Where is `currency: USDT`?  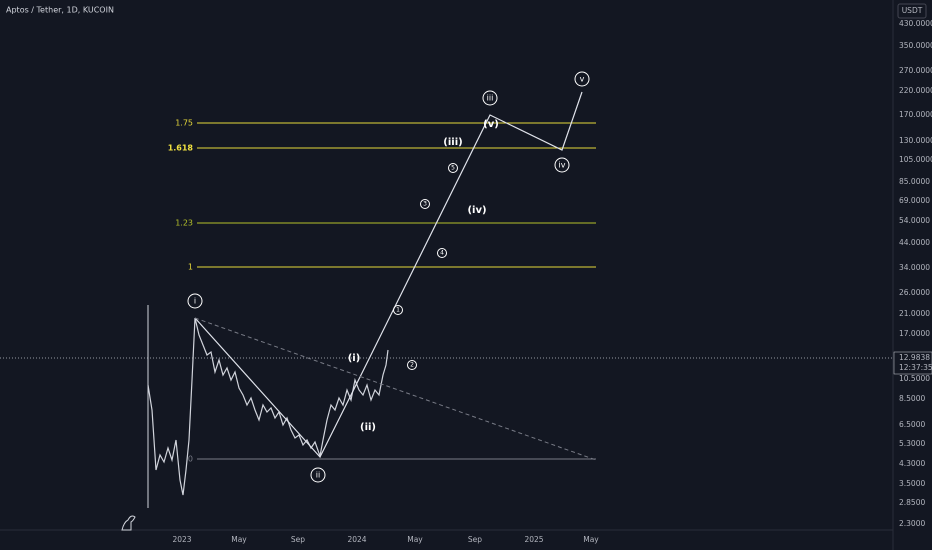
currency: USDT is located at coordinates (912, 10).